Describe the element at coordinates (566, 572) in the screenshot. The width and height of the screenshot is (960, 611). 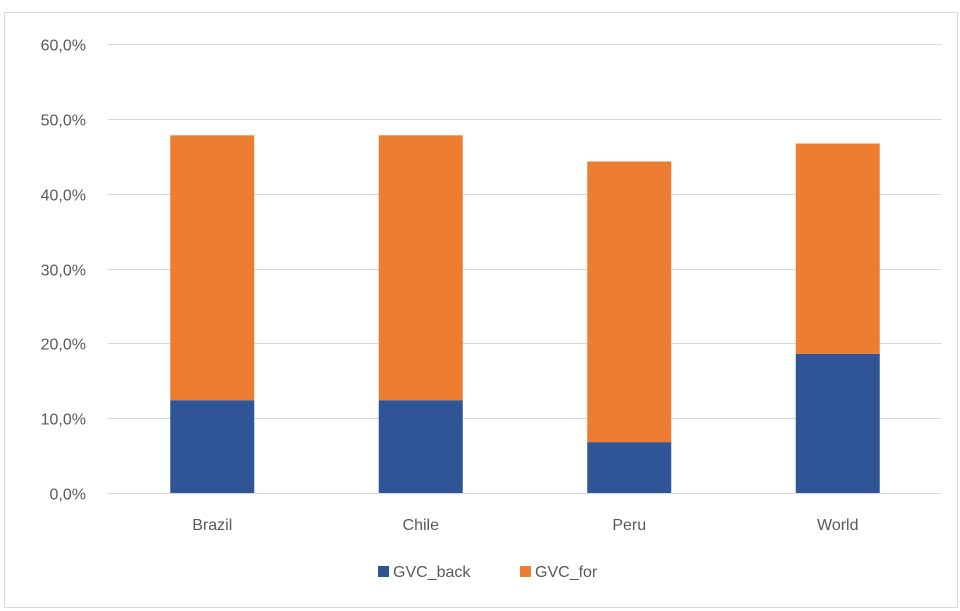
I see `legend-label-gvc-for: GVC_for` at that location.